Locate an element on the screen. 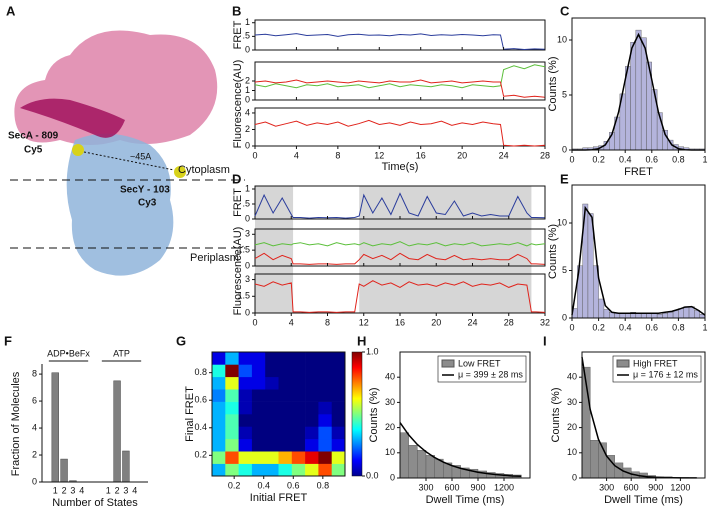  panel-letter: F is located at coordinates (8, 340).